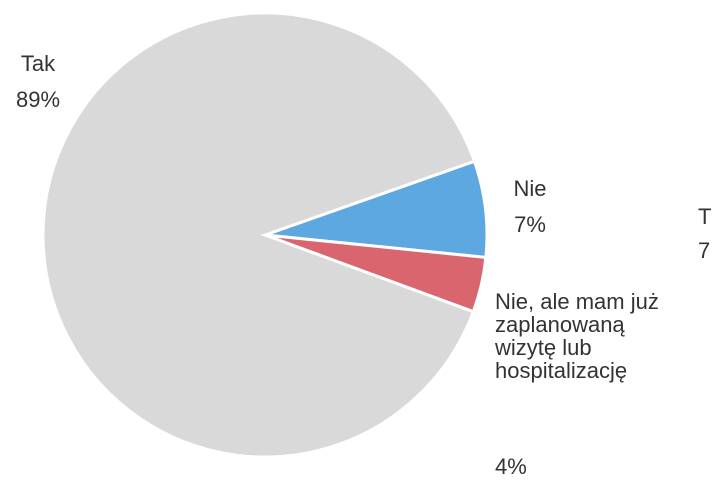 The height and width of the screenshot is (483, 712). I want to click on slice-label: Nie, so click(529, 188).